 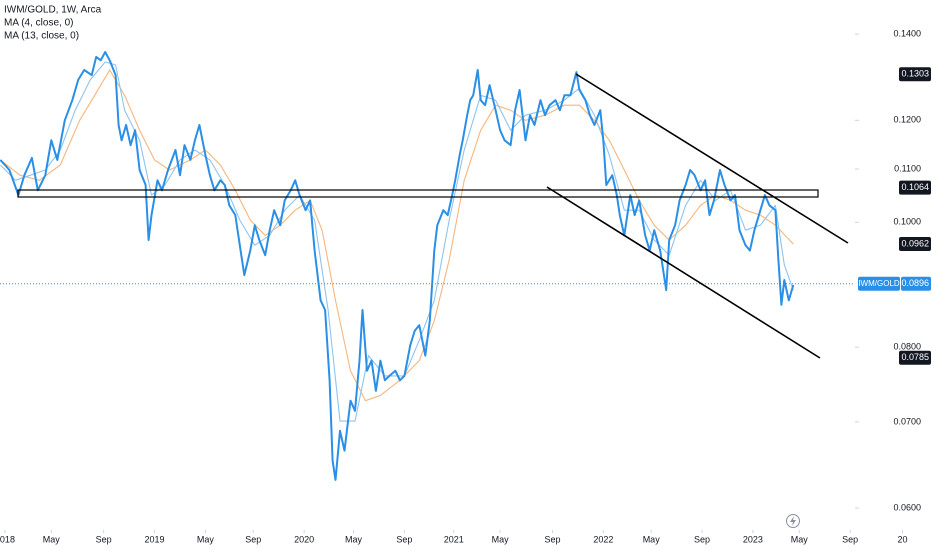 What do you see at coordinates (907, 33) in the screenshot?
I see `y-tick-label: 0.1400` at bounding box center [907, 33].